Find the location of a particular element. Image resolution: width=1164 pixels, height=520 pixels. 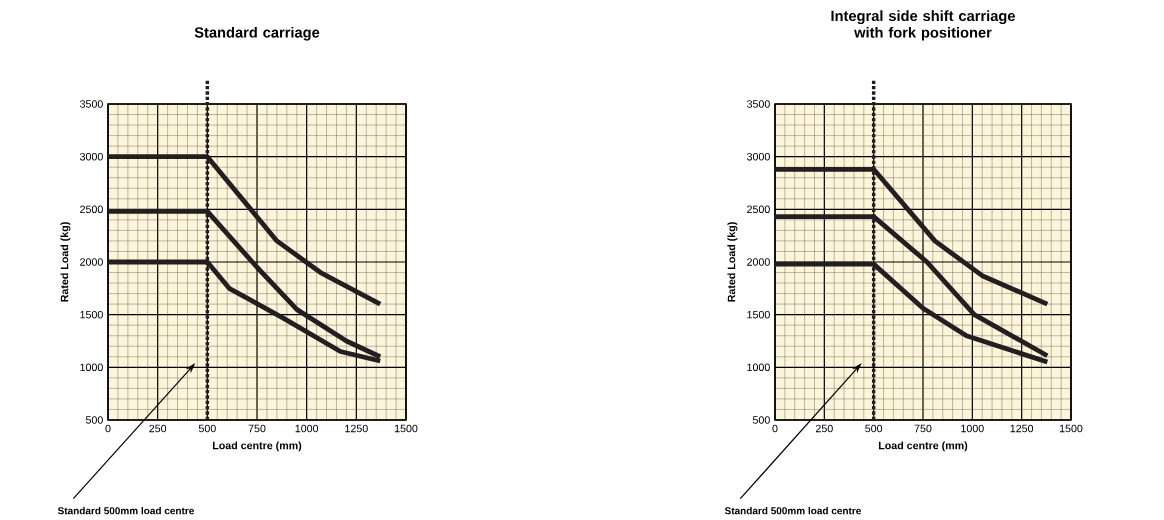

chart-title: Standard carriage is located at coordinates (257, 33).